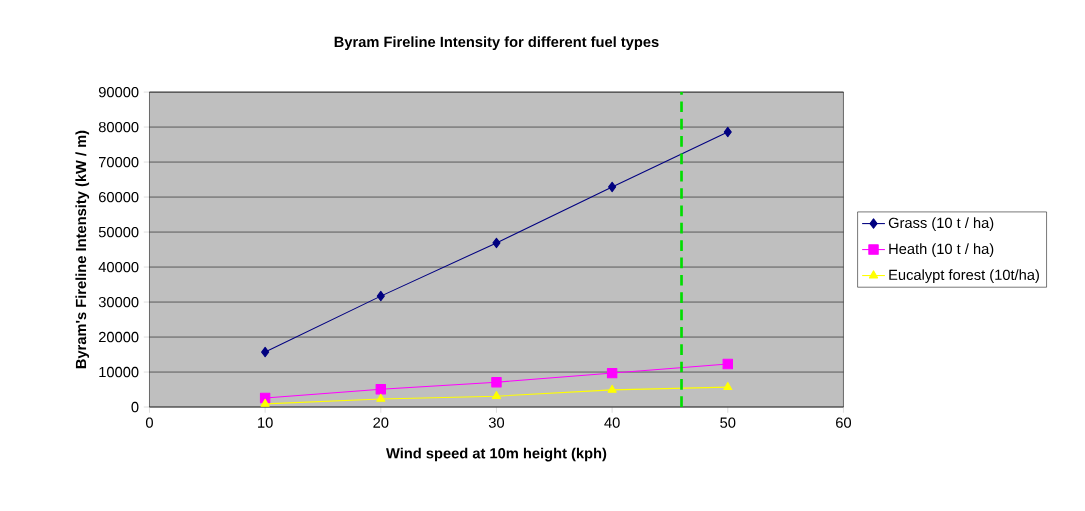 This screenshot has width=1085, height=511. What do you see at coordinates (135, 407) in the screenshot?
I see `y-tick-label: 0` at bounding box center [135, 407].